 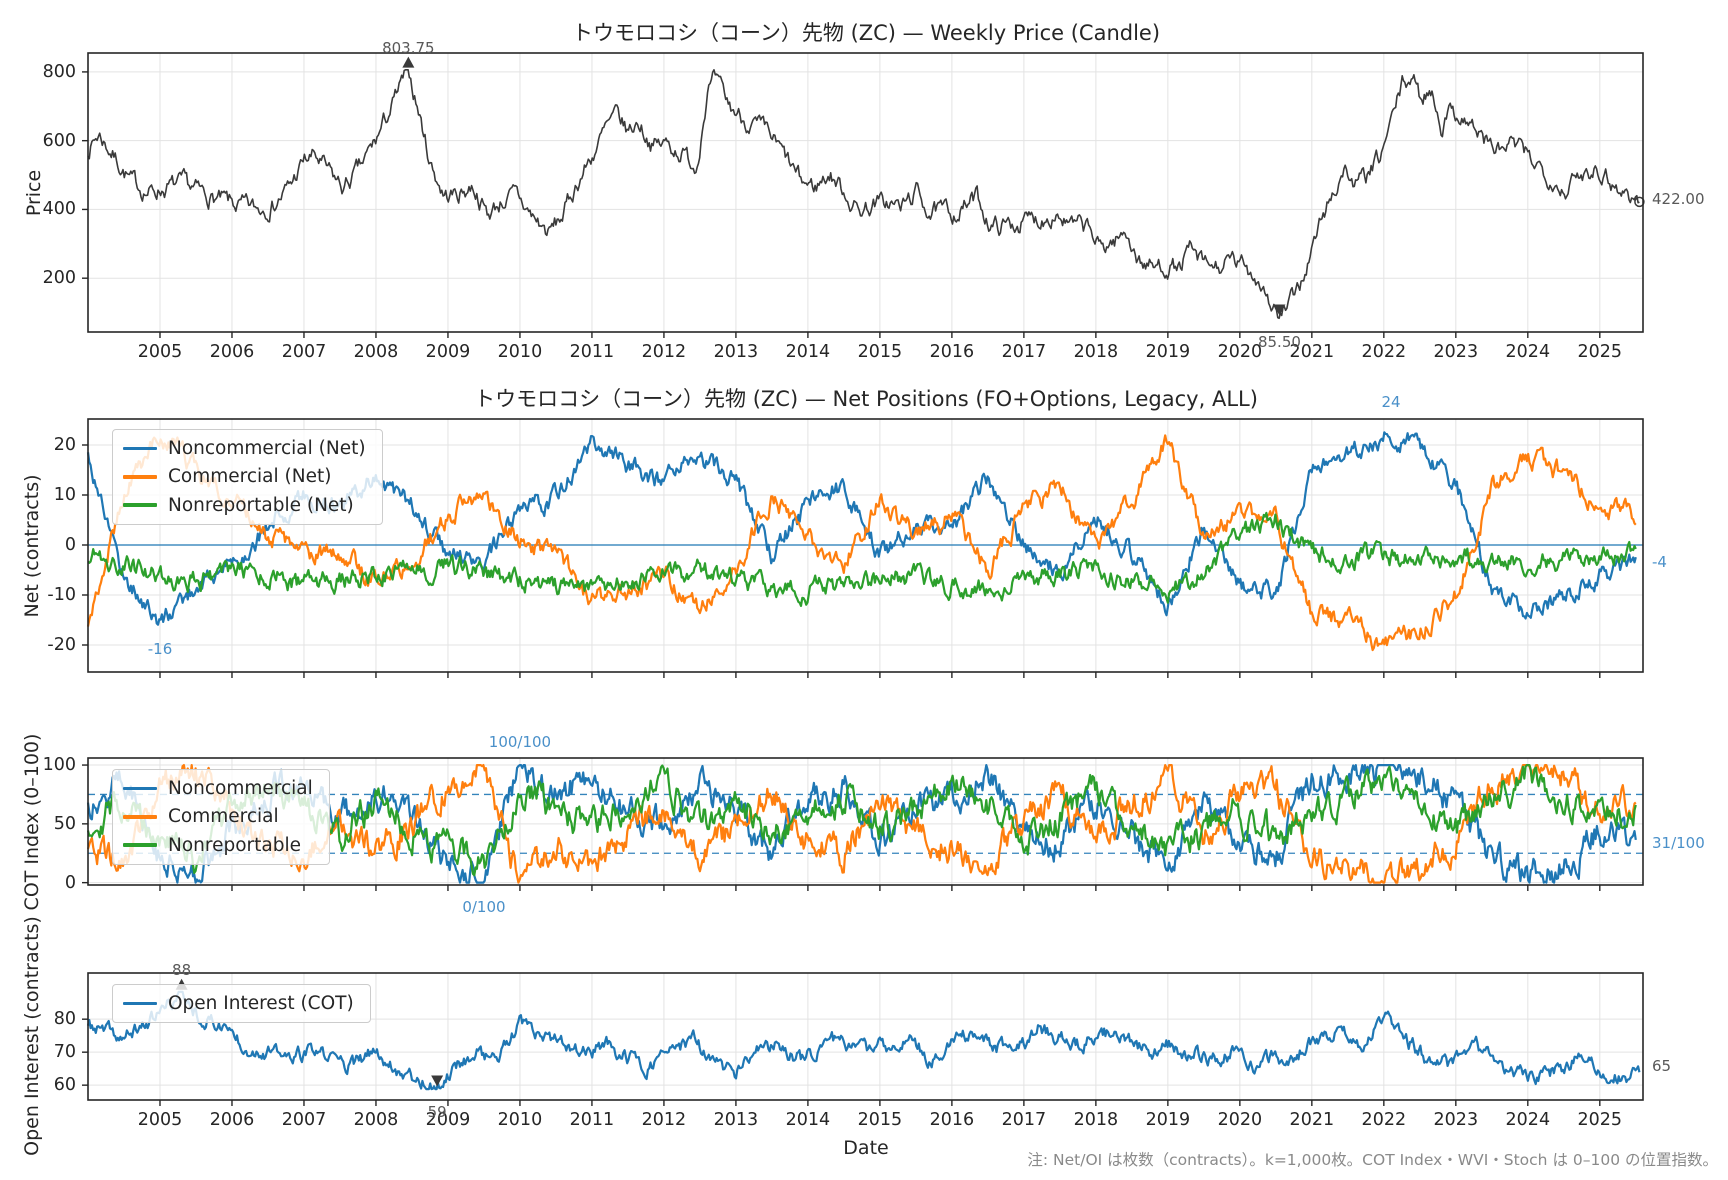 What do you see at coordinates (866, 1148) in the screenshot?
I see `x-axis-label: Date` at bounding box center [866, 1148].